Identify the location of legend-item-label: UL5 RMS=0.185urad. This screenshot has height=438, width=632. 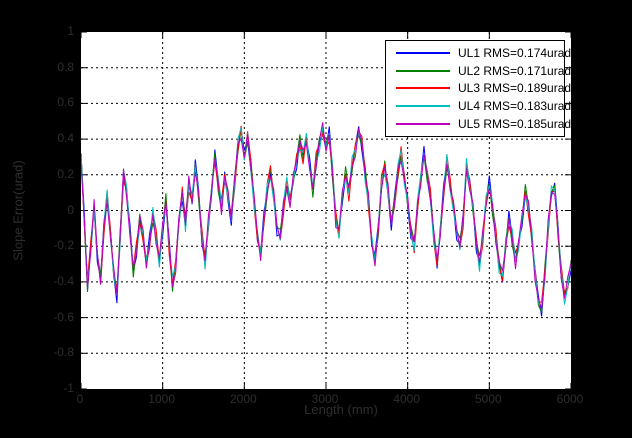
(515, 124).